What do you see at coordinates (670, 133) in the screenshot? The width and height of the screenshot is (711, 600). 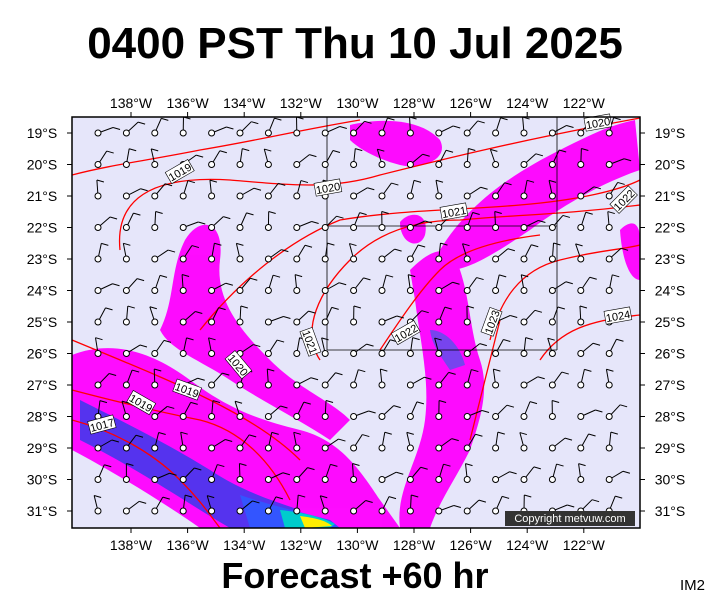 I see `lat-label: 19°S` at bounding box center [670, 133].